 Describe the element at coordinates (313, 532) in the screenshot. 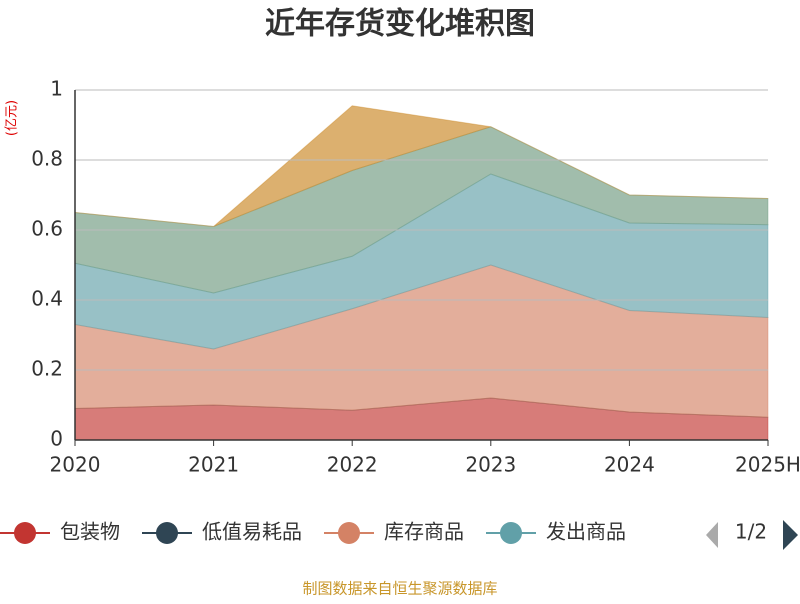

I see `legend: 包装物 低值易耗品 库存商品 发出商品` at that location.